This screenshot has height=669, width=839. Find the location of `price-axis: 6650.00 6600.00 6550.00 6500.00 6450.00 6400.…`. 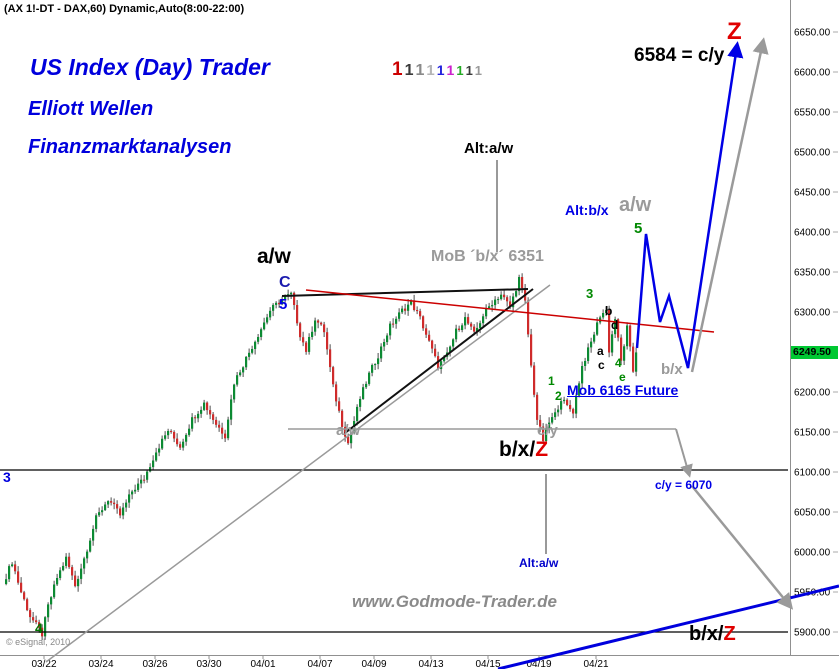

price-axis: 6650.00 6600.00 6550.00 6500.00 6450.00 6400.… is located at coordinates (814, 328).